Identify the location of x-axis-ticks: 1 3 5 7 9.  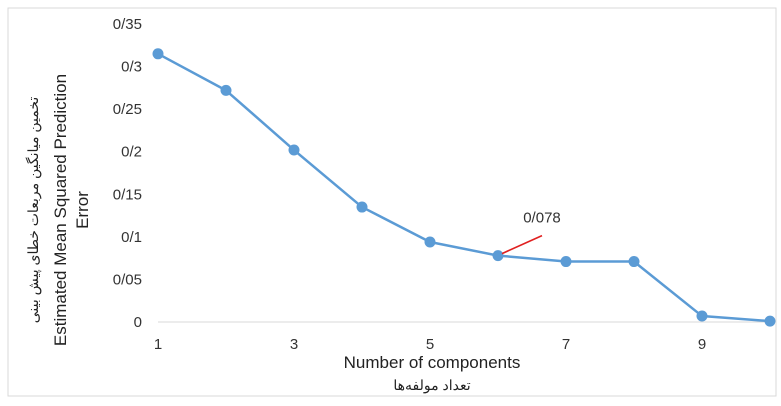
(430, 344).